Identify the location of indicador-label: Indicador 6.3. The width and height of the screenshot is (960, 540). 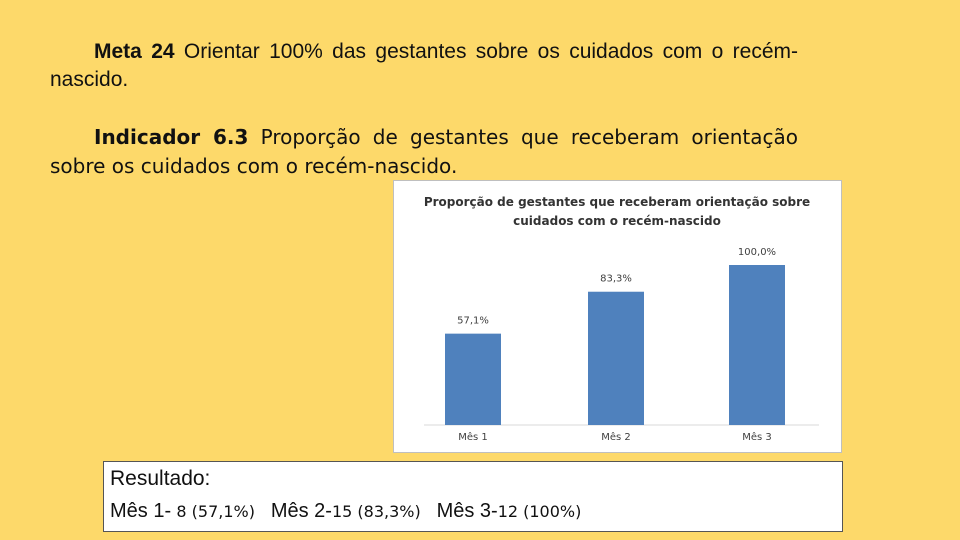
(171, 137).